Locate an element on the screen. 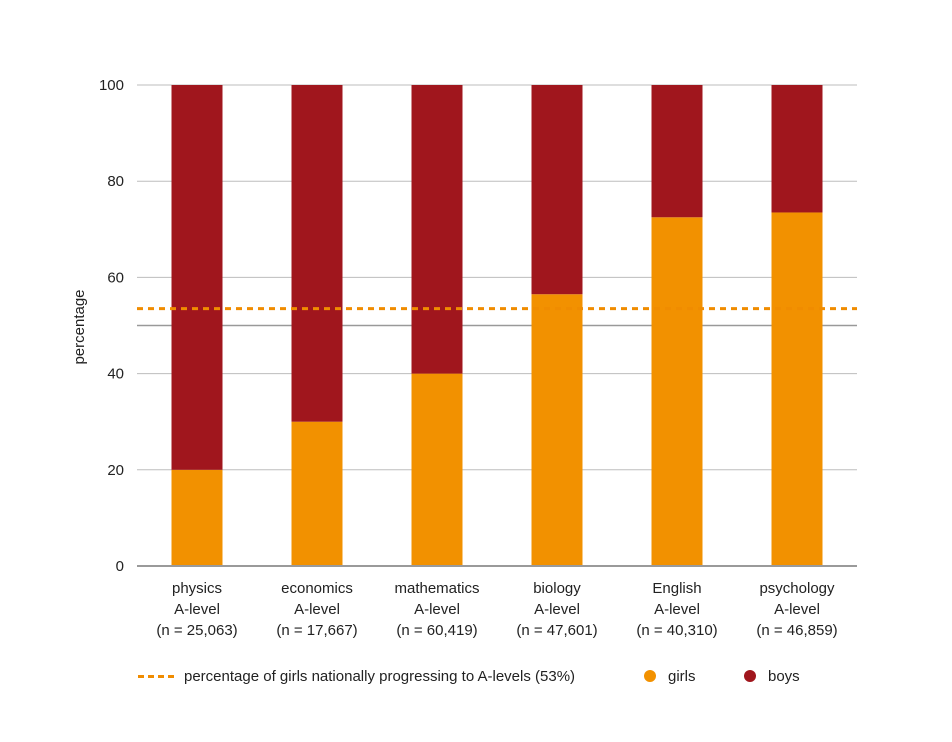 The height and width of the screenshot is (742, 952). y-tick-label: 80 is located at coordinates (115, 181).